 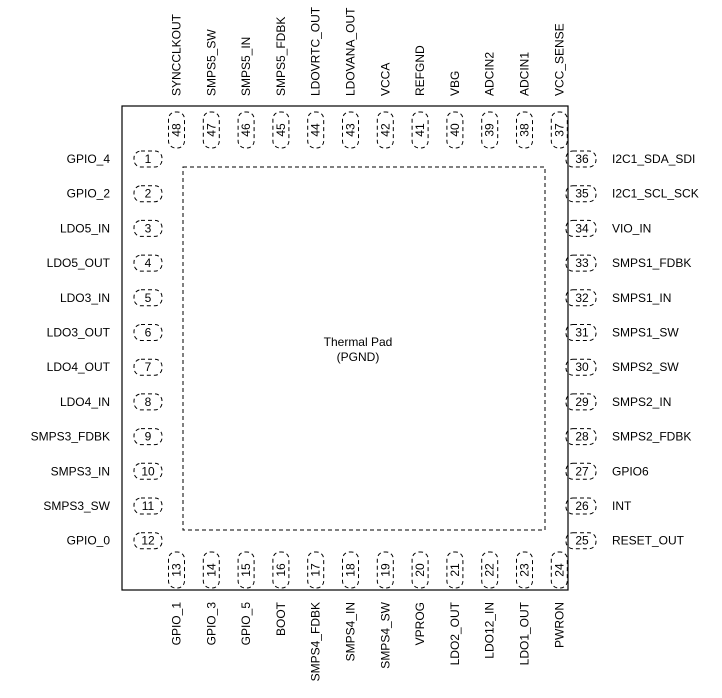 I want to click on pin-label: LDOVRTC_OUT, so click(x=316, y=51).